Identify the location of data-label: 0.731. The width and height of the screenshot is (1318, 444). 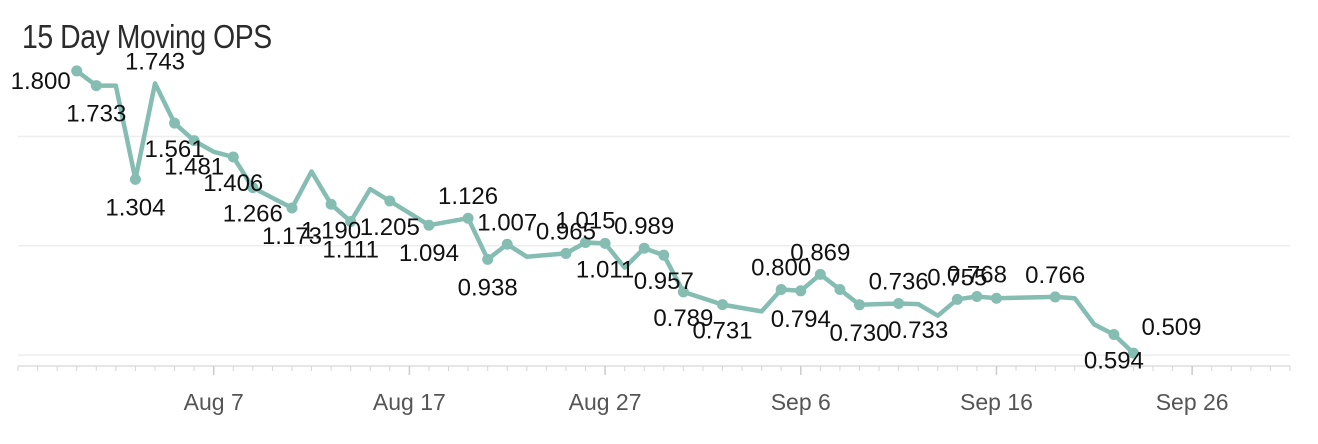
(722, 331).